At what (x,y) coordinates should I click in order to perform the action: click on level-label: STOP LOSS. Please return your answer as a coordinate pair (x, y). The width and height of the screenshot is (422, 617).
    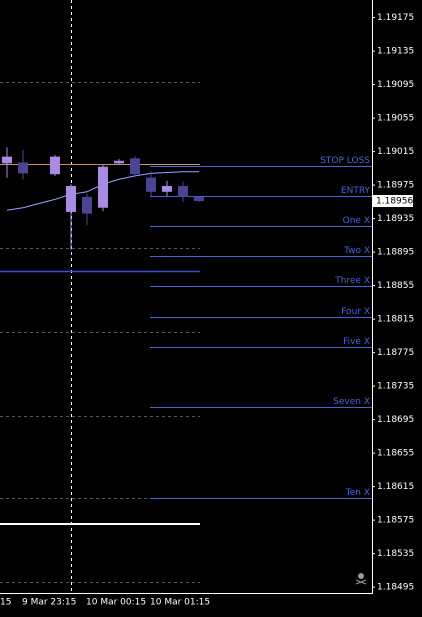
    Looking at the image, I should click on (345, 161).